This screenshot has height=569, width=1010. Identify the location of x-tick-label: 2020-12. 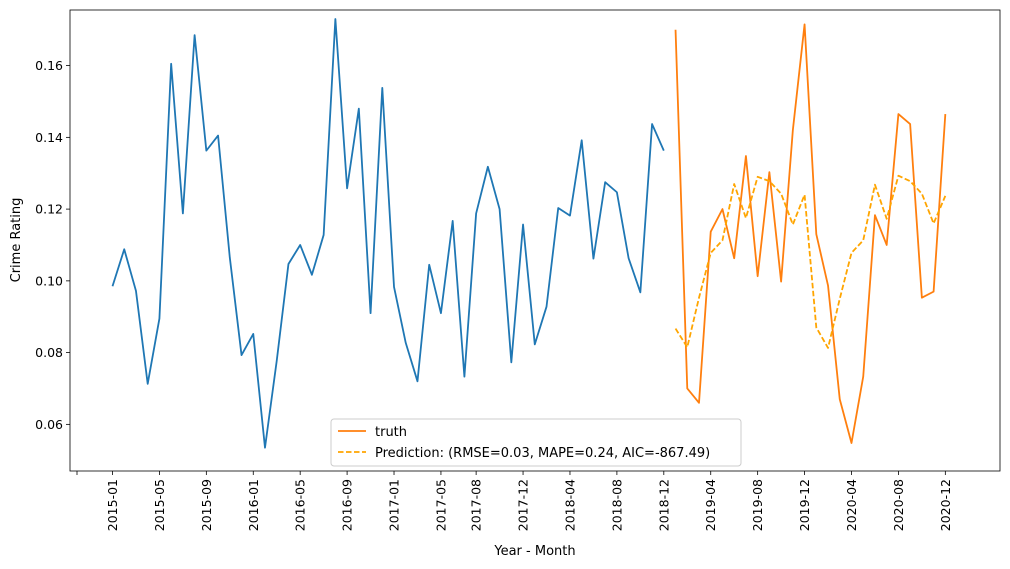
(945, 505).